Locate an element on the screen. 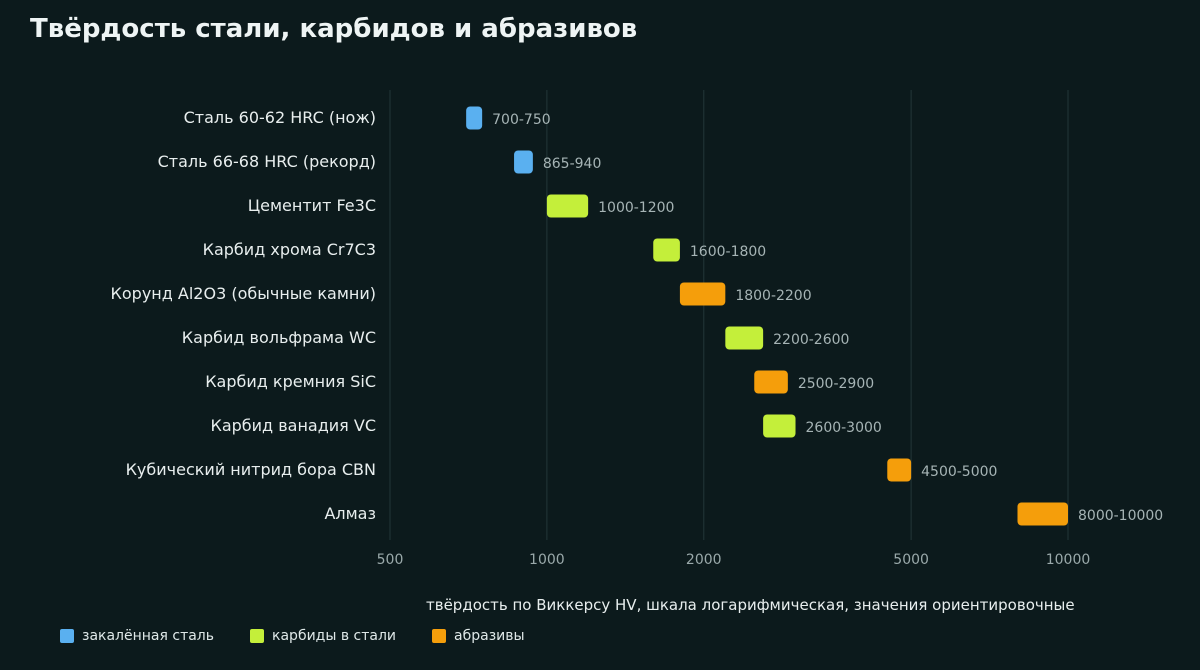 The width and height of the screenshot is (1200, 670). value-label: 4500-5000 is located at coordinates (959, 472).